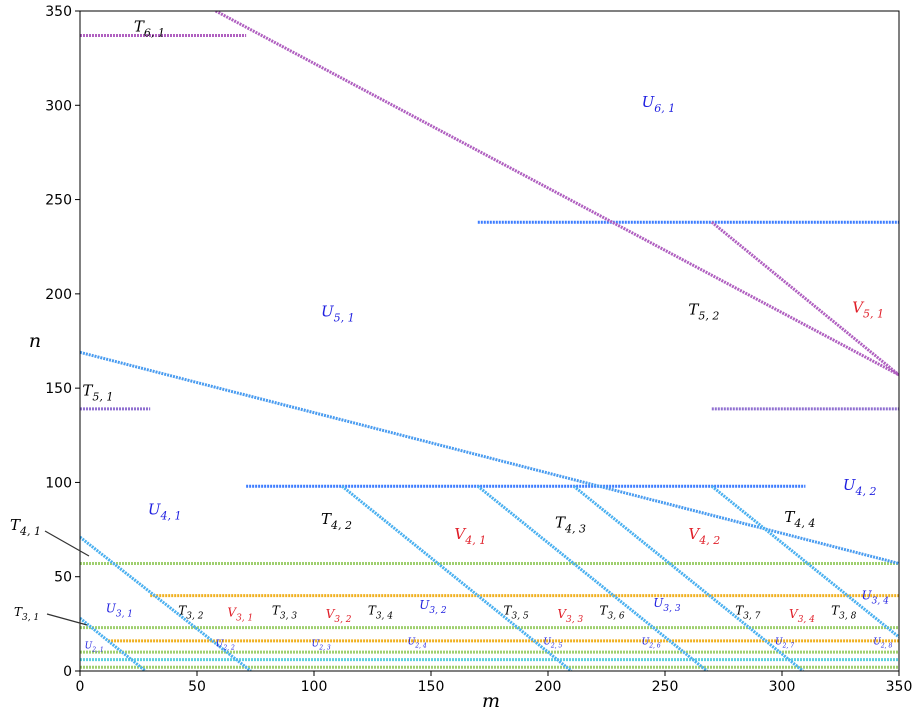  I want to click on region-label-30: U2, 3, so click(321, 645).